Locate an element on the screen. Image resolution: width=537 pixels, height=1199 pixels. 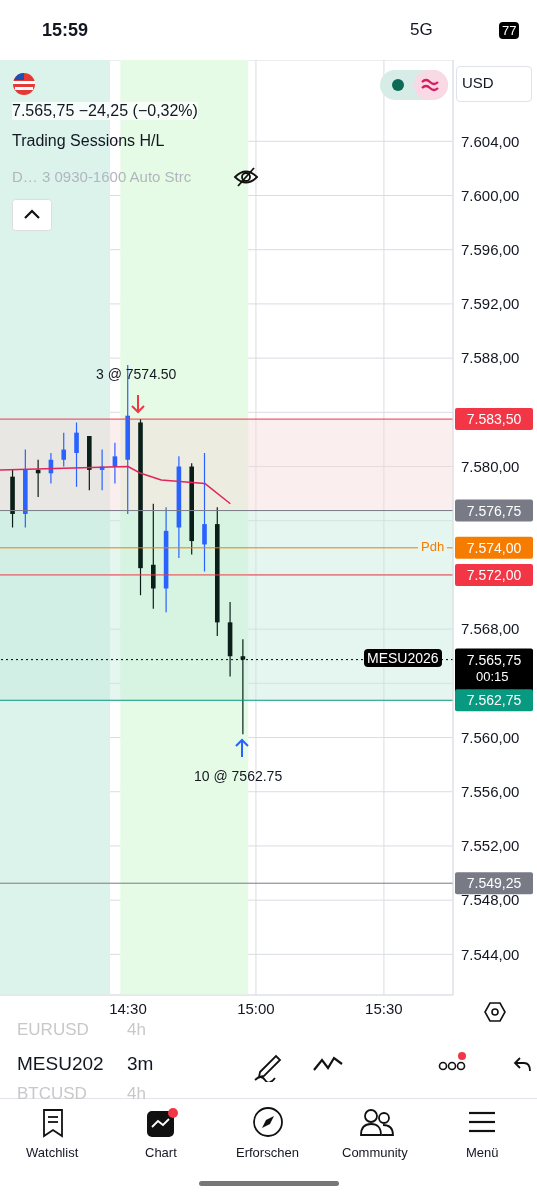
text: 5G is located at coordinates (421, 30).